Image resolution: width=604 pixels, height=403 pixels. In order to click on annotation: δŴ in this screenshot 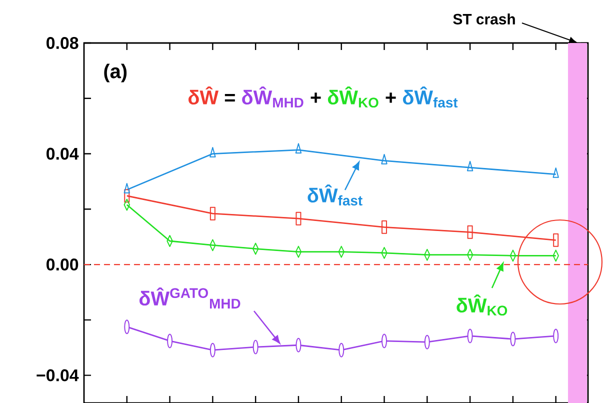, I will do `click(203, 95)`.